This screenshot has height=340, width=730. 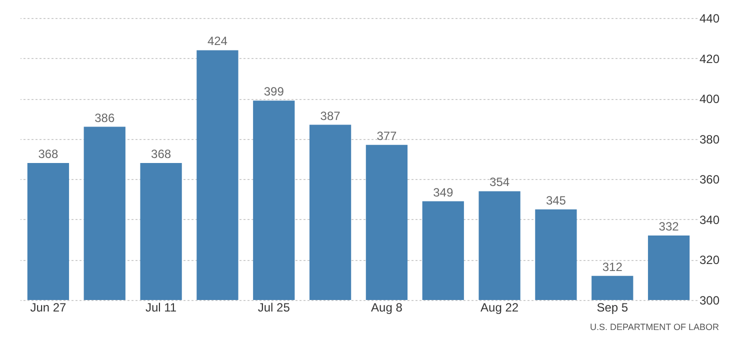 What do you see at coordinates (161, 307) in the screenshot?
I see `x-tick-label: Jul 11` at bounding box center [161, 307].